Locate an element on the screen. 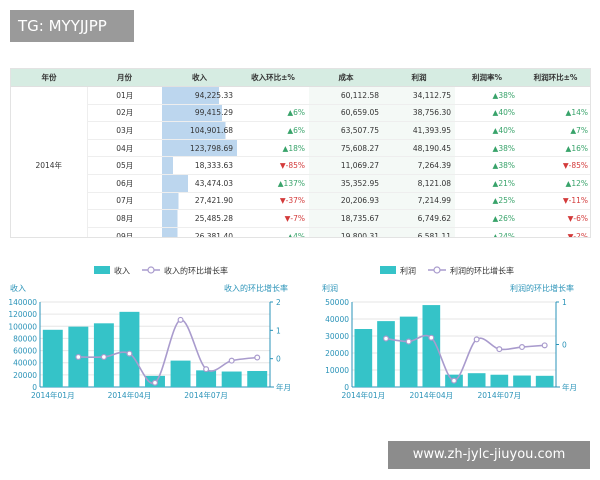  profit-mom-cell: ▼-11% is located at coordinates (554, 201).